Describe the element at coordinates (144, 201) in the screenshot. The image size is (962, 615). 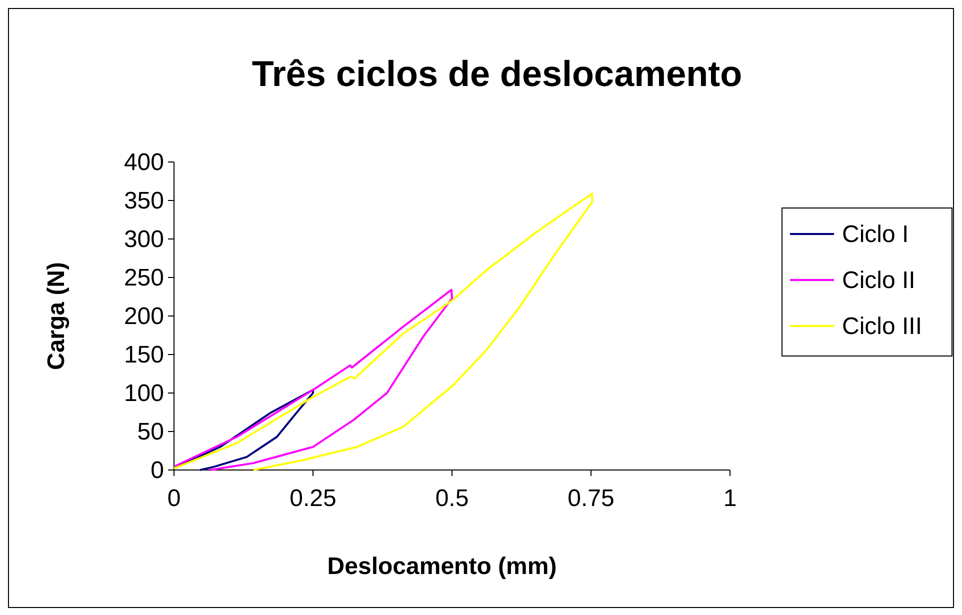
I see `y-tick-label: 350` at that location.